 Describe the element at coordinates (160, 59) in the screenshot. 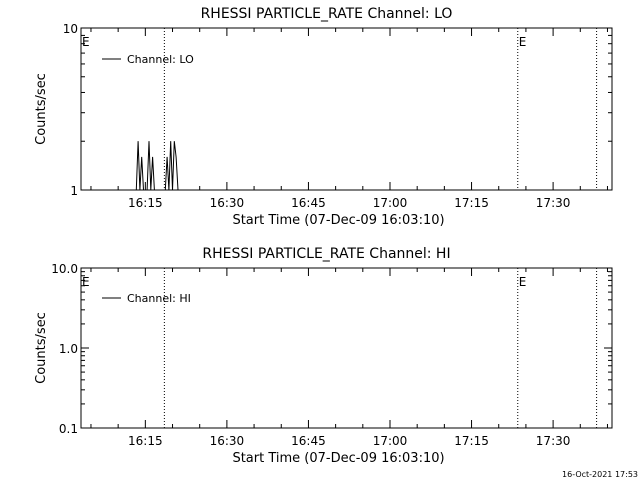

I see `legend-label: Channel: LO` at that location.